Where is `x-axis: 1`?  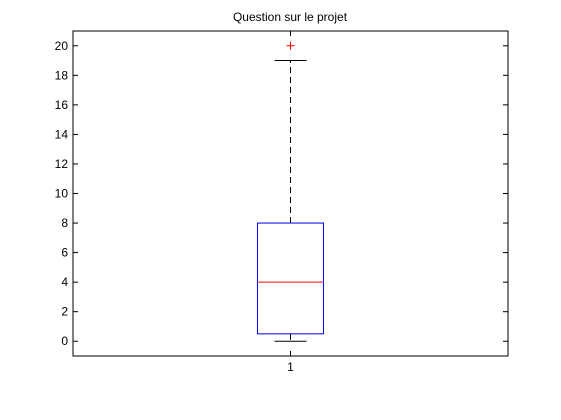
x-axis: 1 is located at coordinates (290, 202).